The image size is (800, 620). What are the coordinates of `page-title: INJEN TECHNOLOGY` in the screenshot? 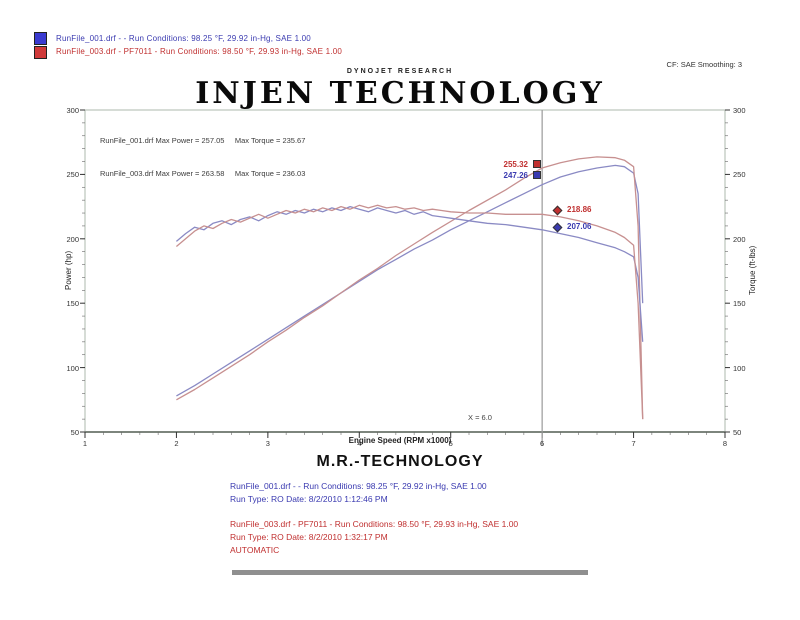 It's located at (400, 93).